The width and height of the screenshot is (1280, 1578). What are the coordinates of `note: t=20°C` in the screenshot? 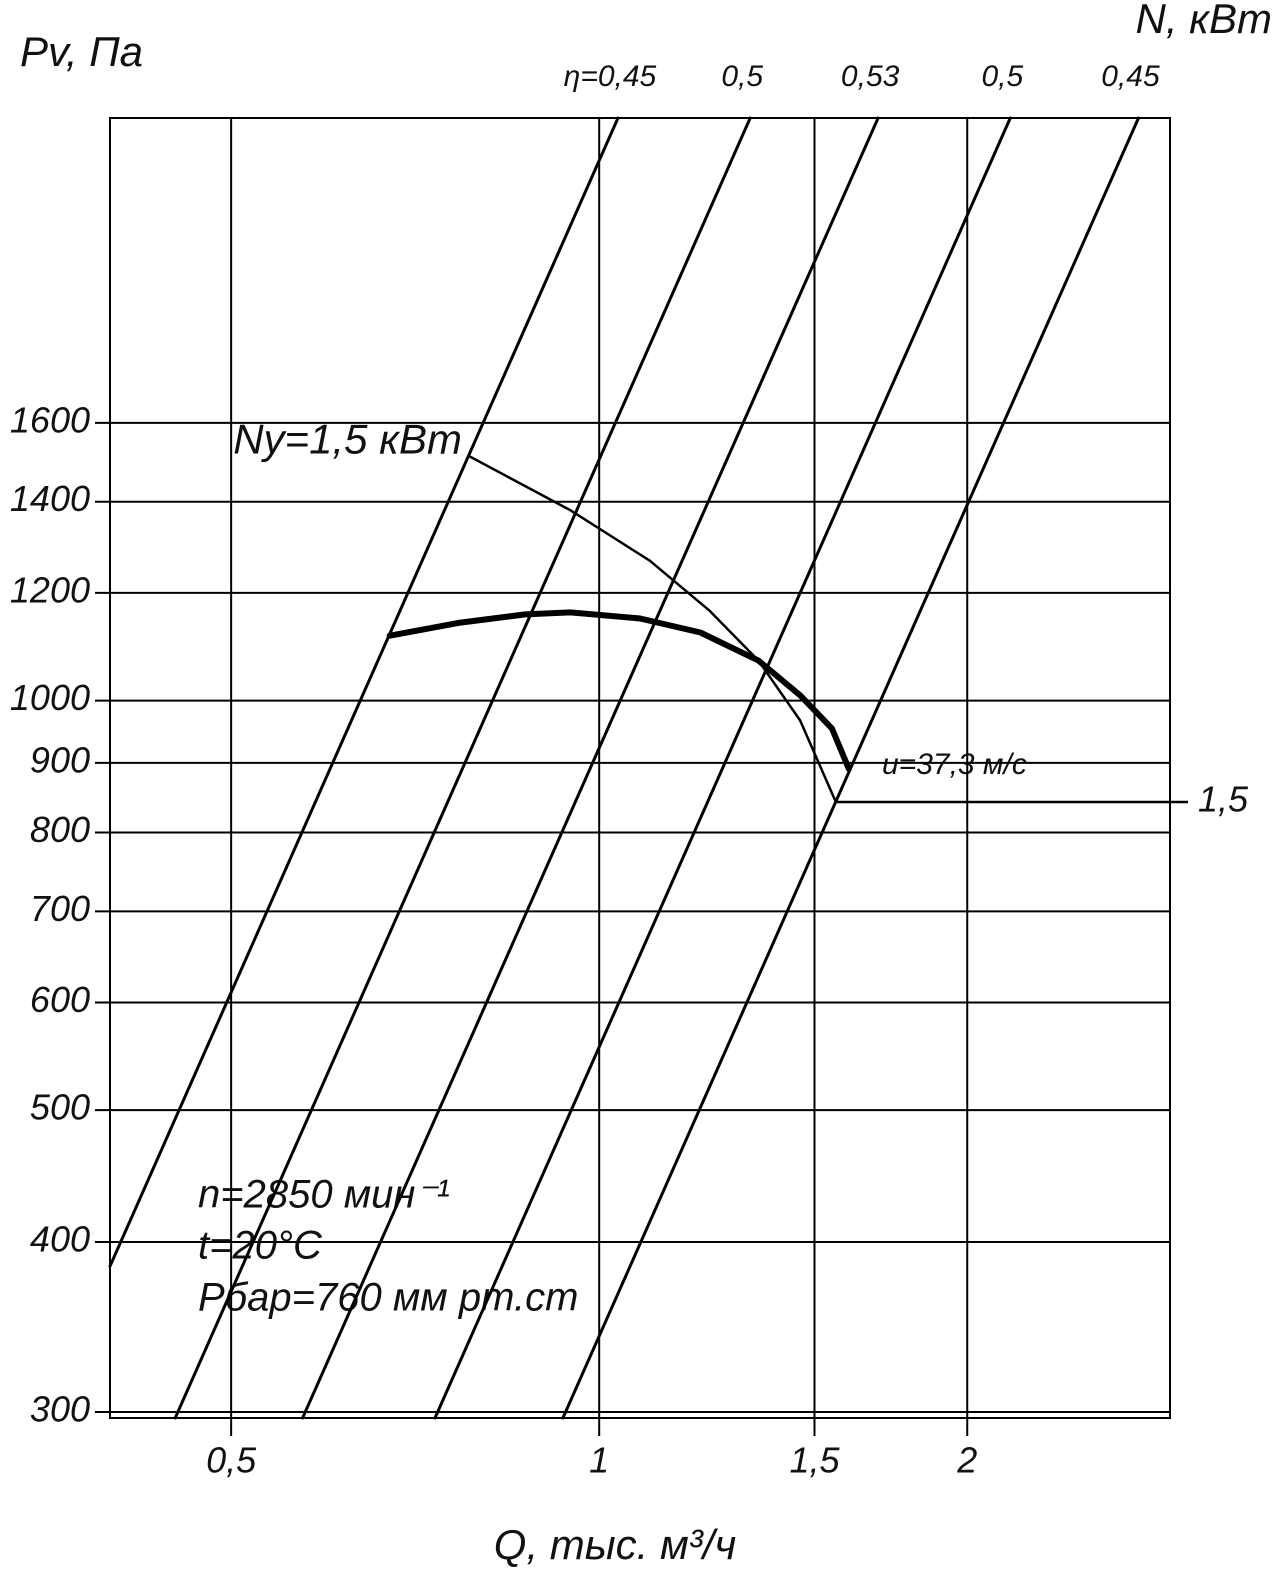 It's located at (260, 1246).